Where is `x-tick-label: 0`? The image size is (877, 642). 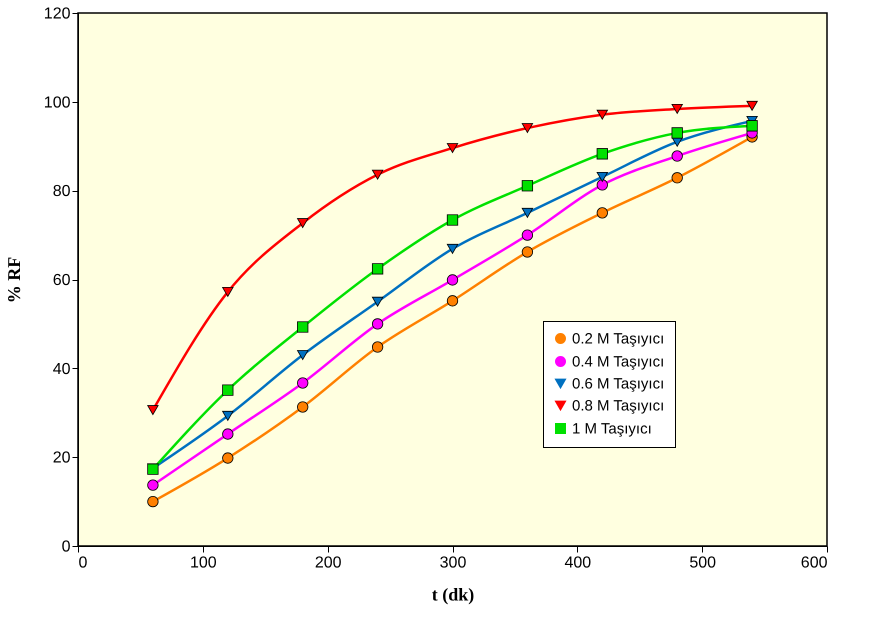
x-tick-label: 0 is located at coordinates (83, 563).